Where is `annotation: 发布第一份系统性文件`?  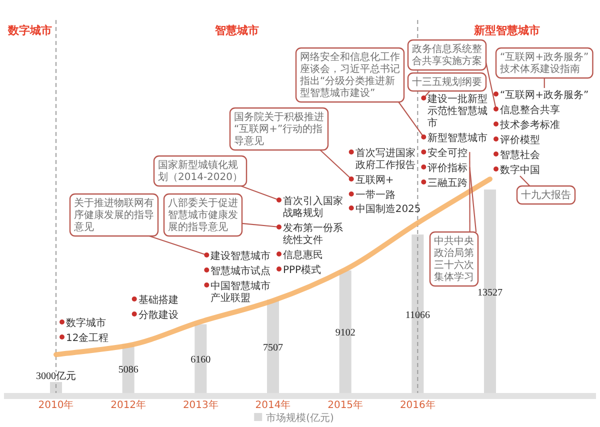 annotation: 发布第一份系统性文件 is located at coordinates (313, 234).